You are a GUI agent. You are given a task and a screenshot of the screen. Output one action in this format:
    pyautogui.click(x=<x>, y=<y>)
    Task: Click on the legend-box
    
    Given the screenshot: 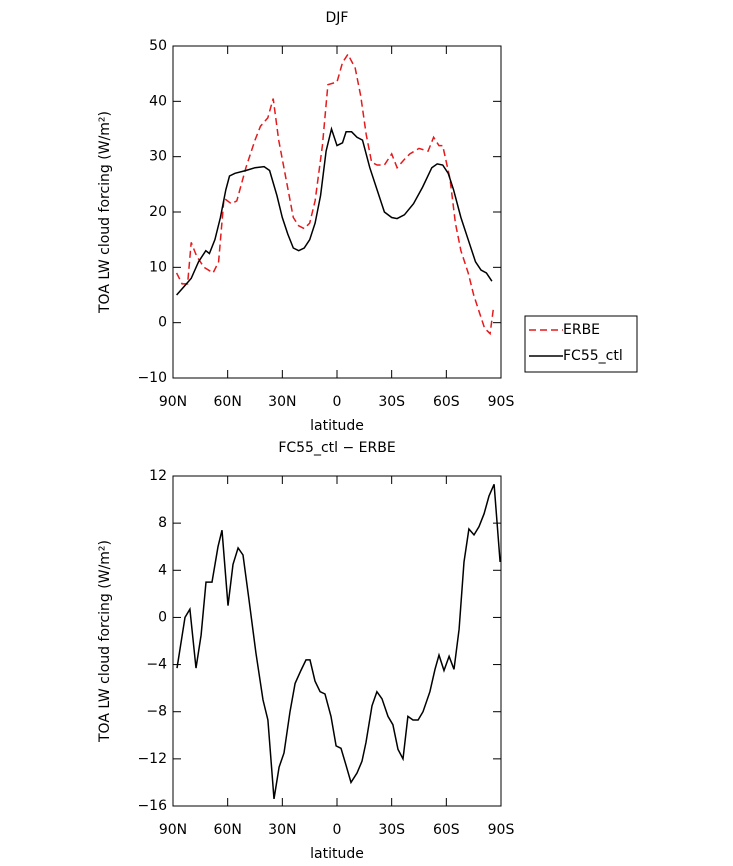 What is the action you would take?
    pyautogui.click(x=581, y=344)
    